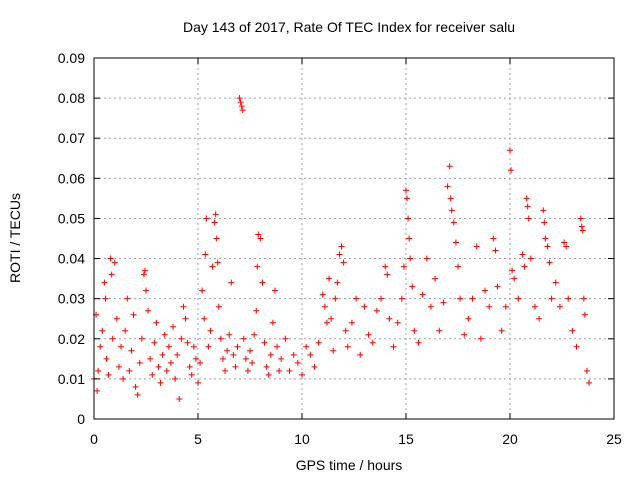 This screenshot has height=480, width=640. Describe the element at coordinates (71, 379) in the screenshot. I see `y-tick-label: 0.01` at that location.